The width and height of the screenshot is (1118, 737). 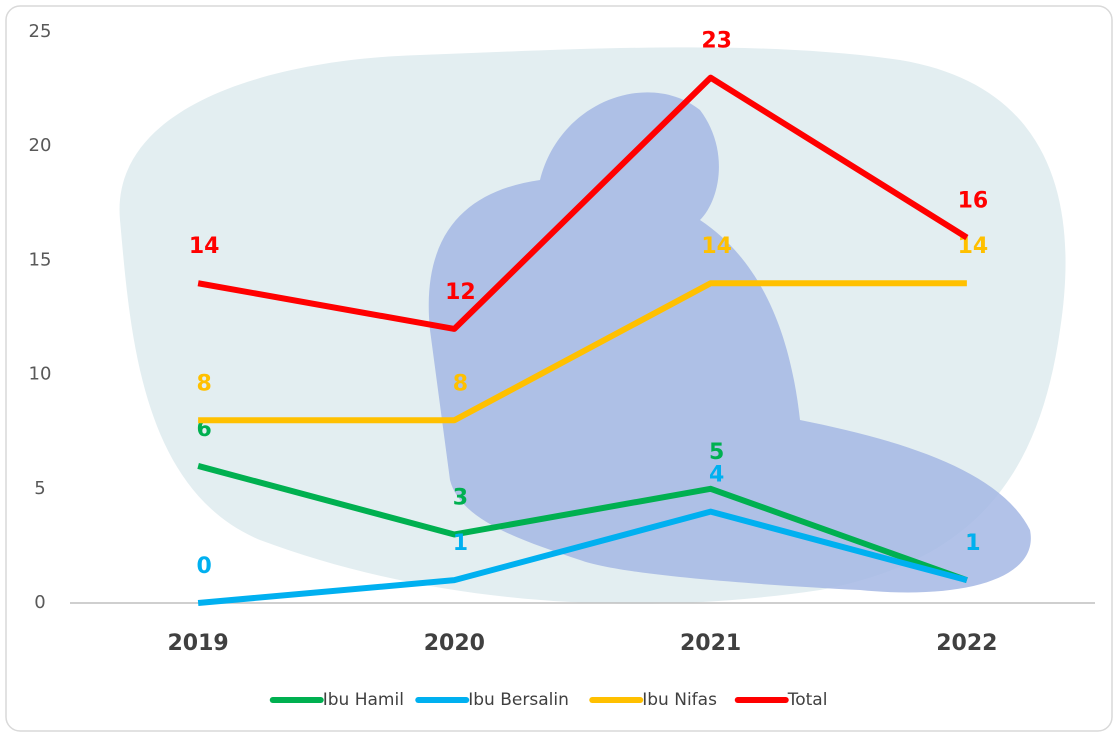 What do you see at coordinates (807, 700) in the screenshot?
I see `legend-label: Total` at bounding box center [807, 700].